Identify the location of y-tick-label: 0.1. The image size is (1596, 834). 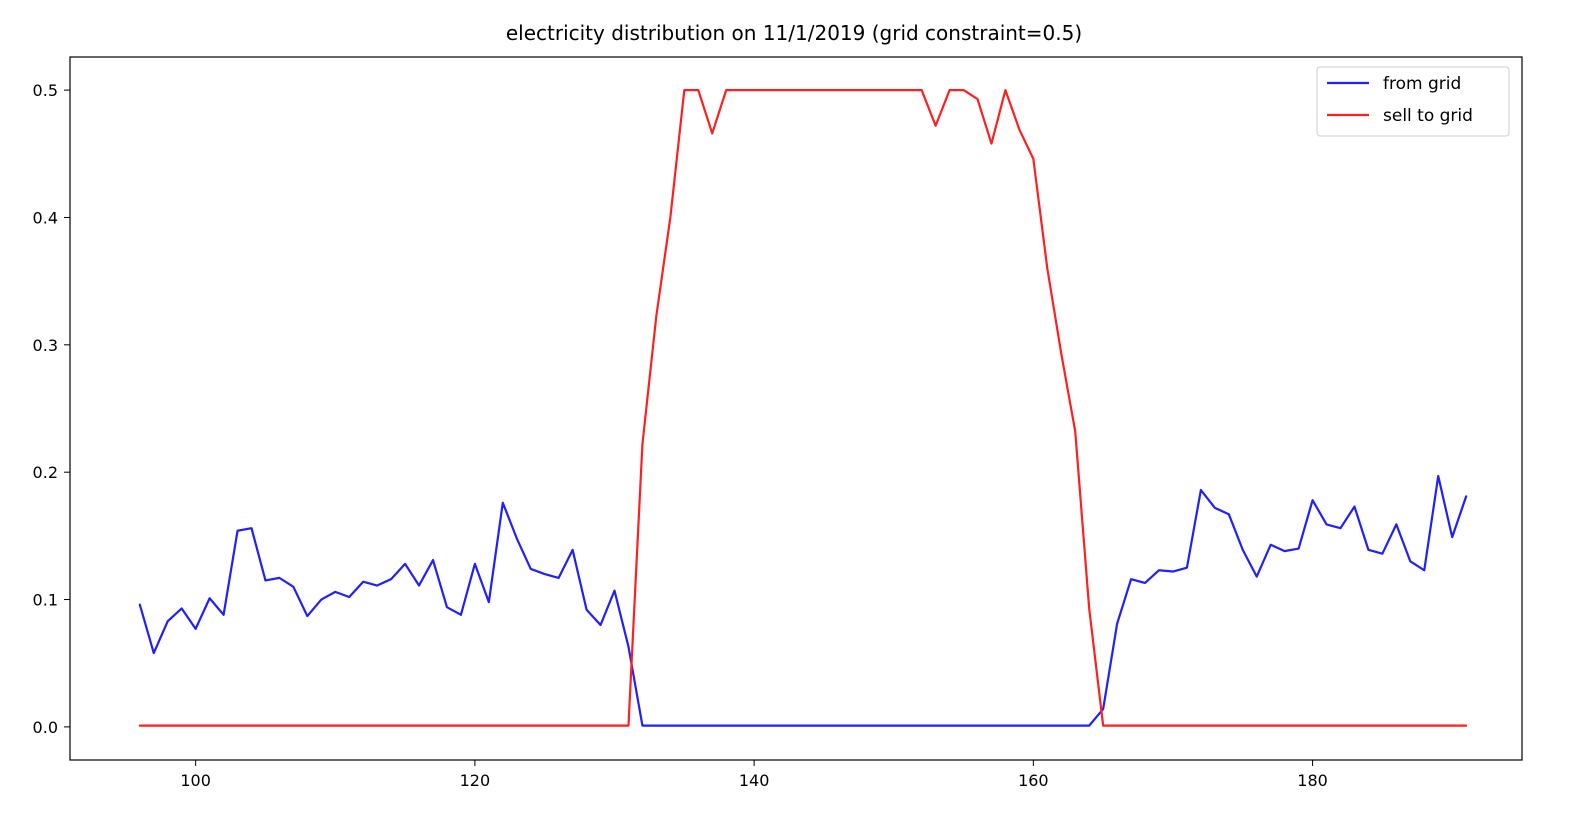
(45, 600).